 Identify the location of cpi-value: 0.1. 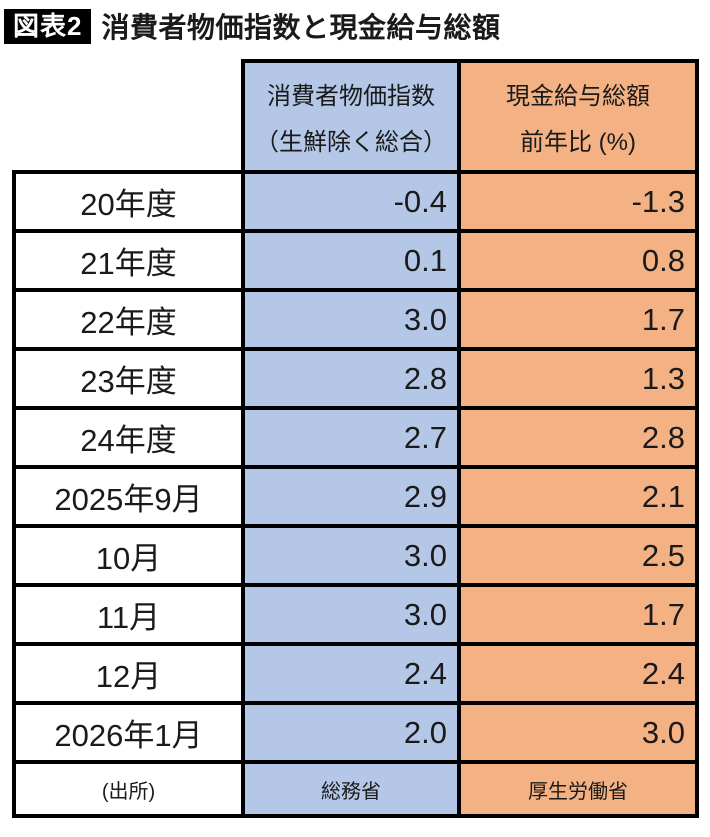
(351, 260).